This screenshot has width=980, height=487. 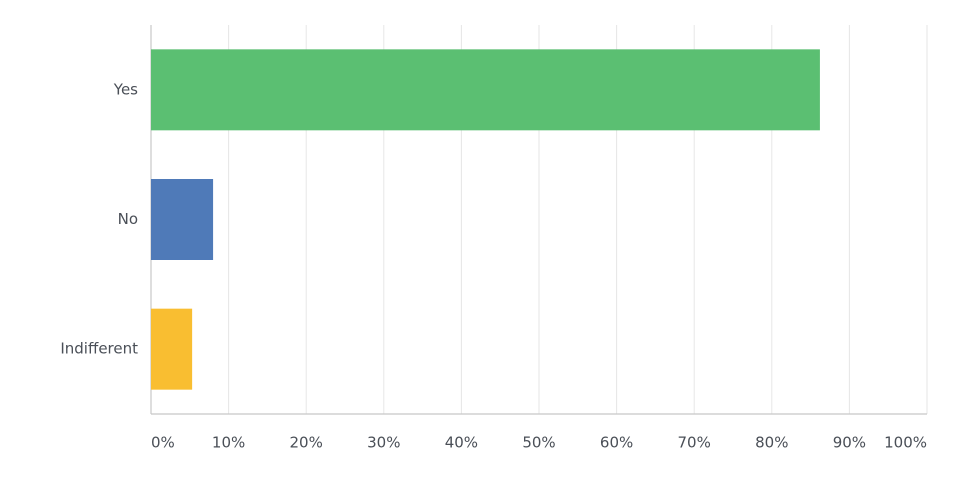 What do you see at coordinates (849, 443) in the screenshot?
I see `x-tick-label: 90%` at bounding box center [849, 443].